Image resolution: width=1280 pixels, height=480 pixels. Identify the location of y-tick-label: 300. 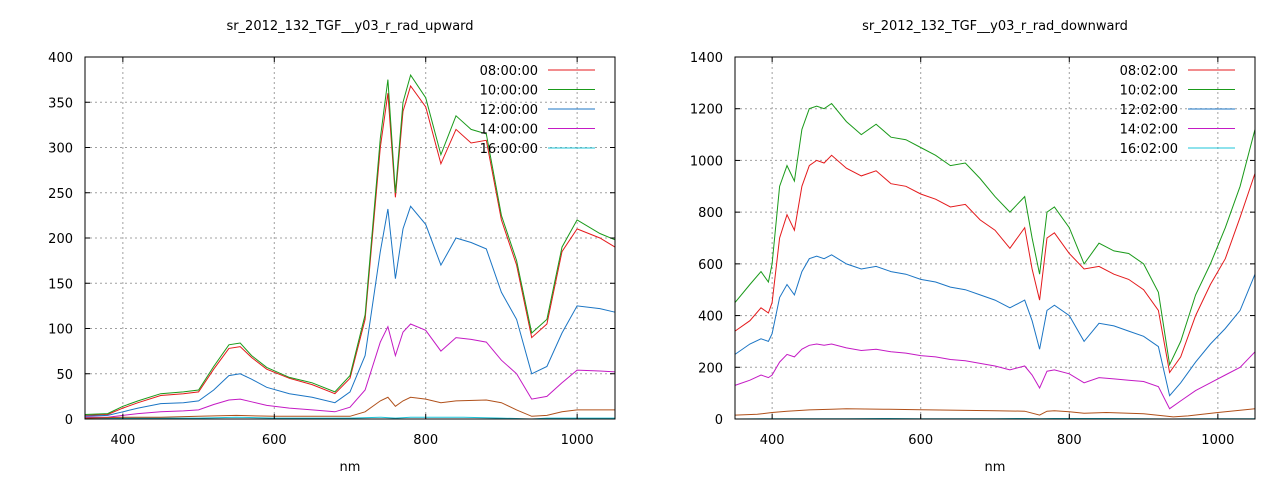
(60, 149).